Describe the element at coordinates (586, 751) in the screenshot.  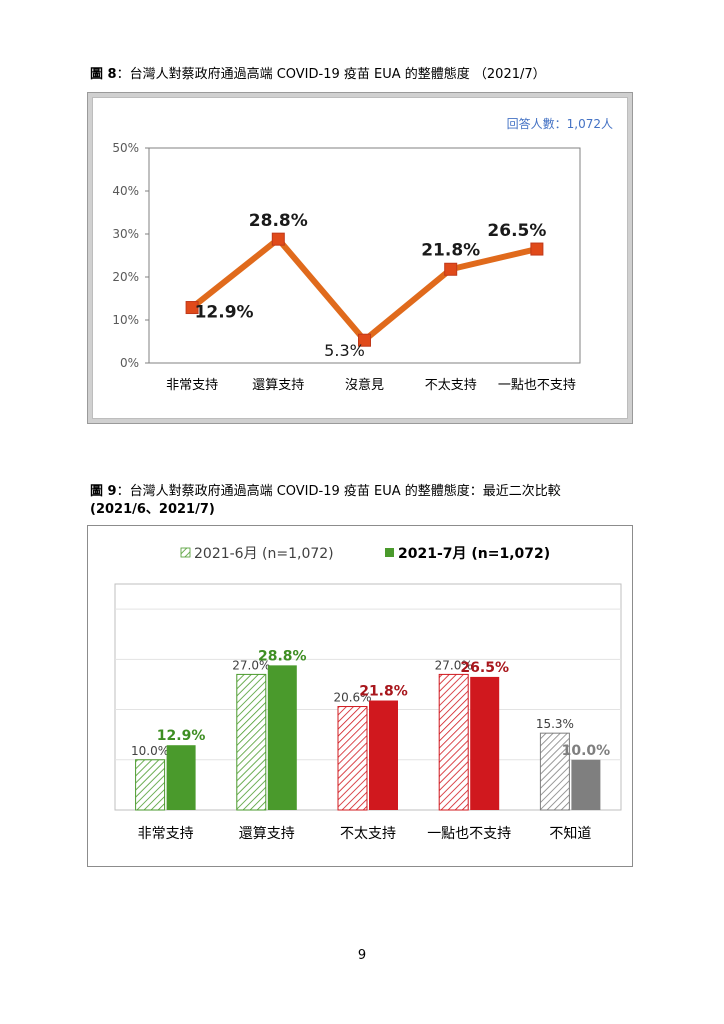
I see `bar-label-2021-7: 10.0%` at that location.